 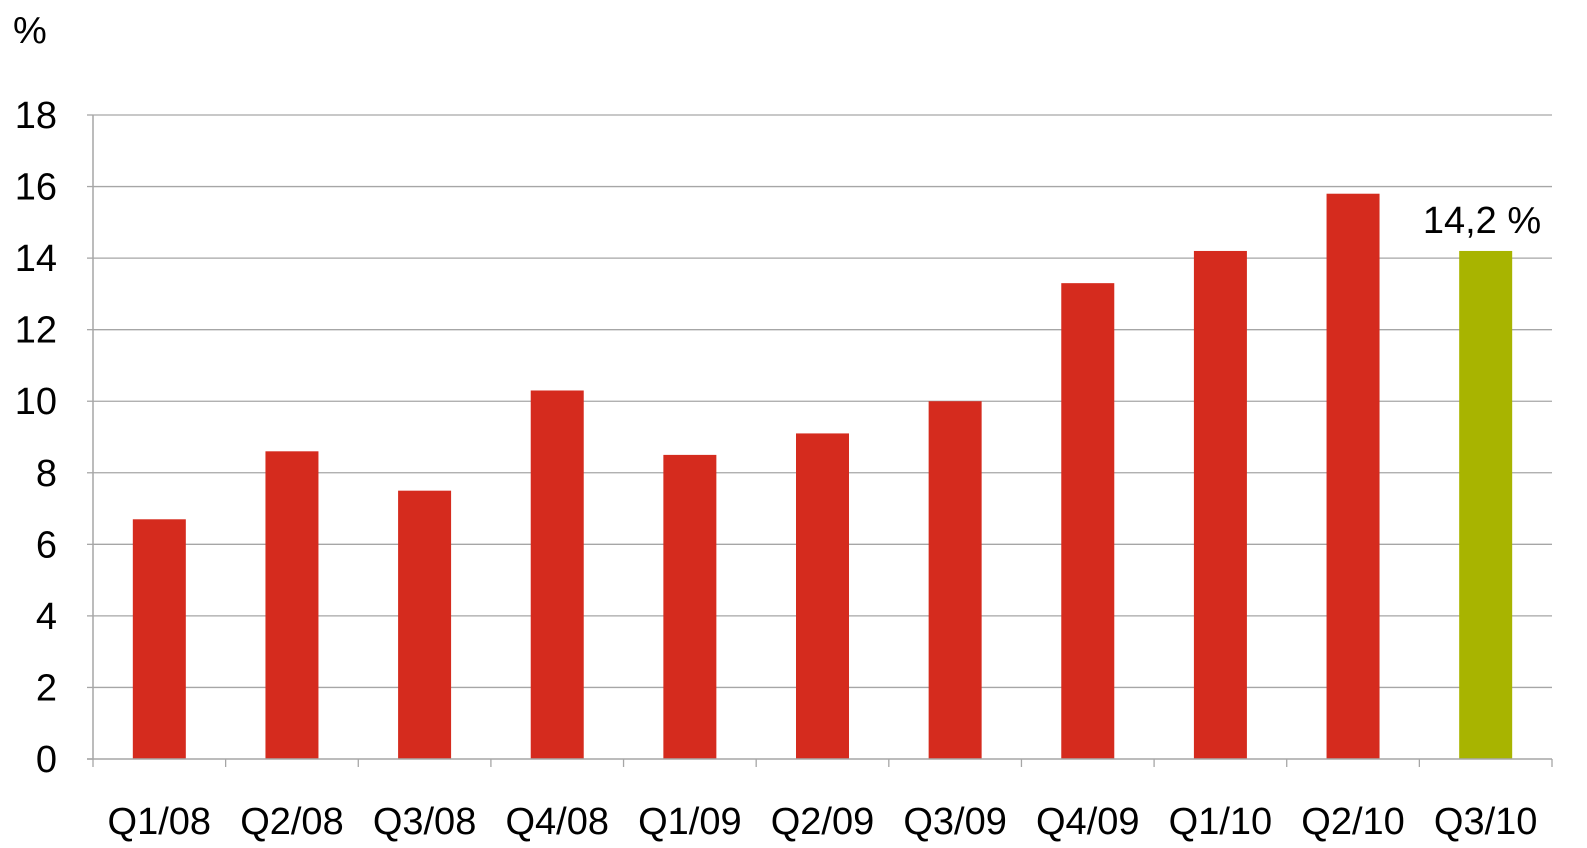 What do you see at coordinates (1221, 822) in the screenshot?
I see `x-tick-label: Q1/10` at bounding box center [1221, 822].